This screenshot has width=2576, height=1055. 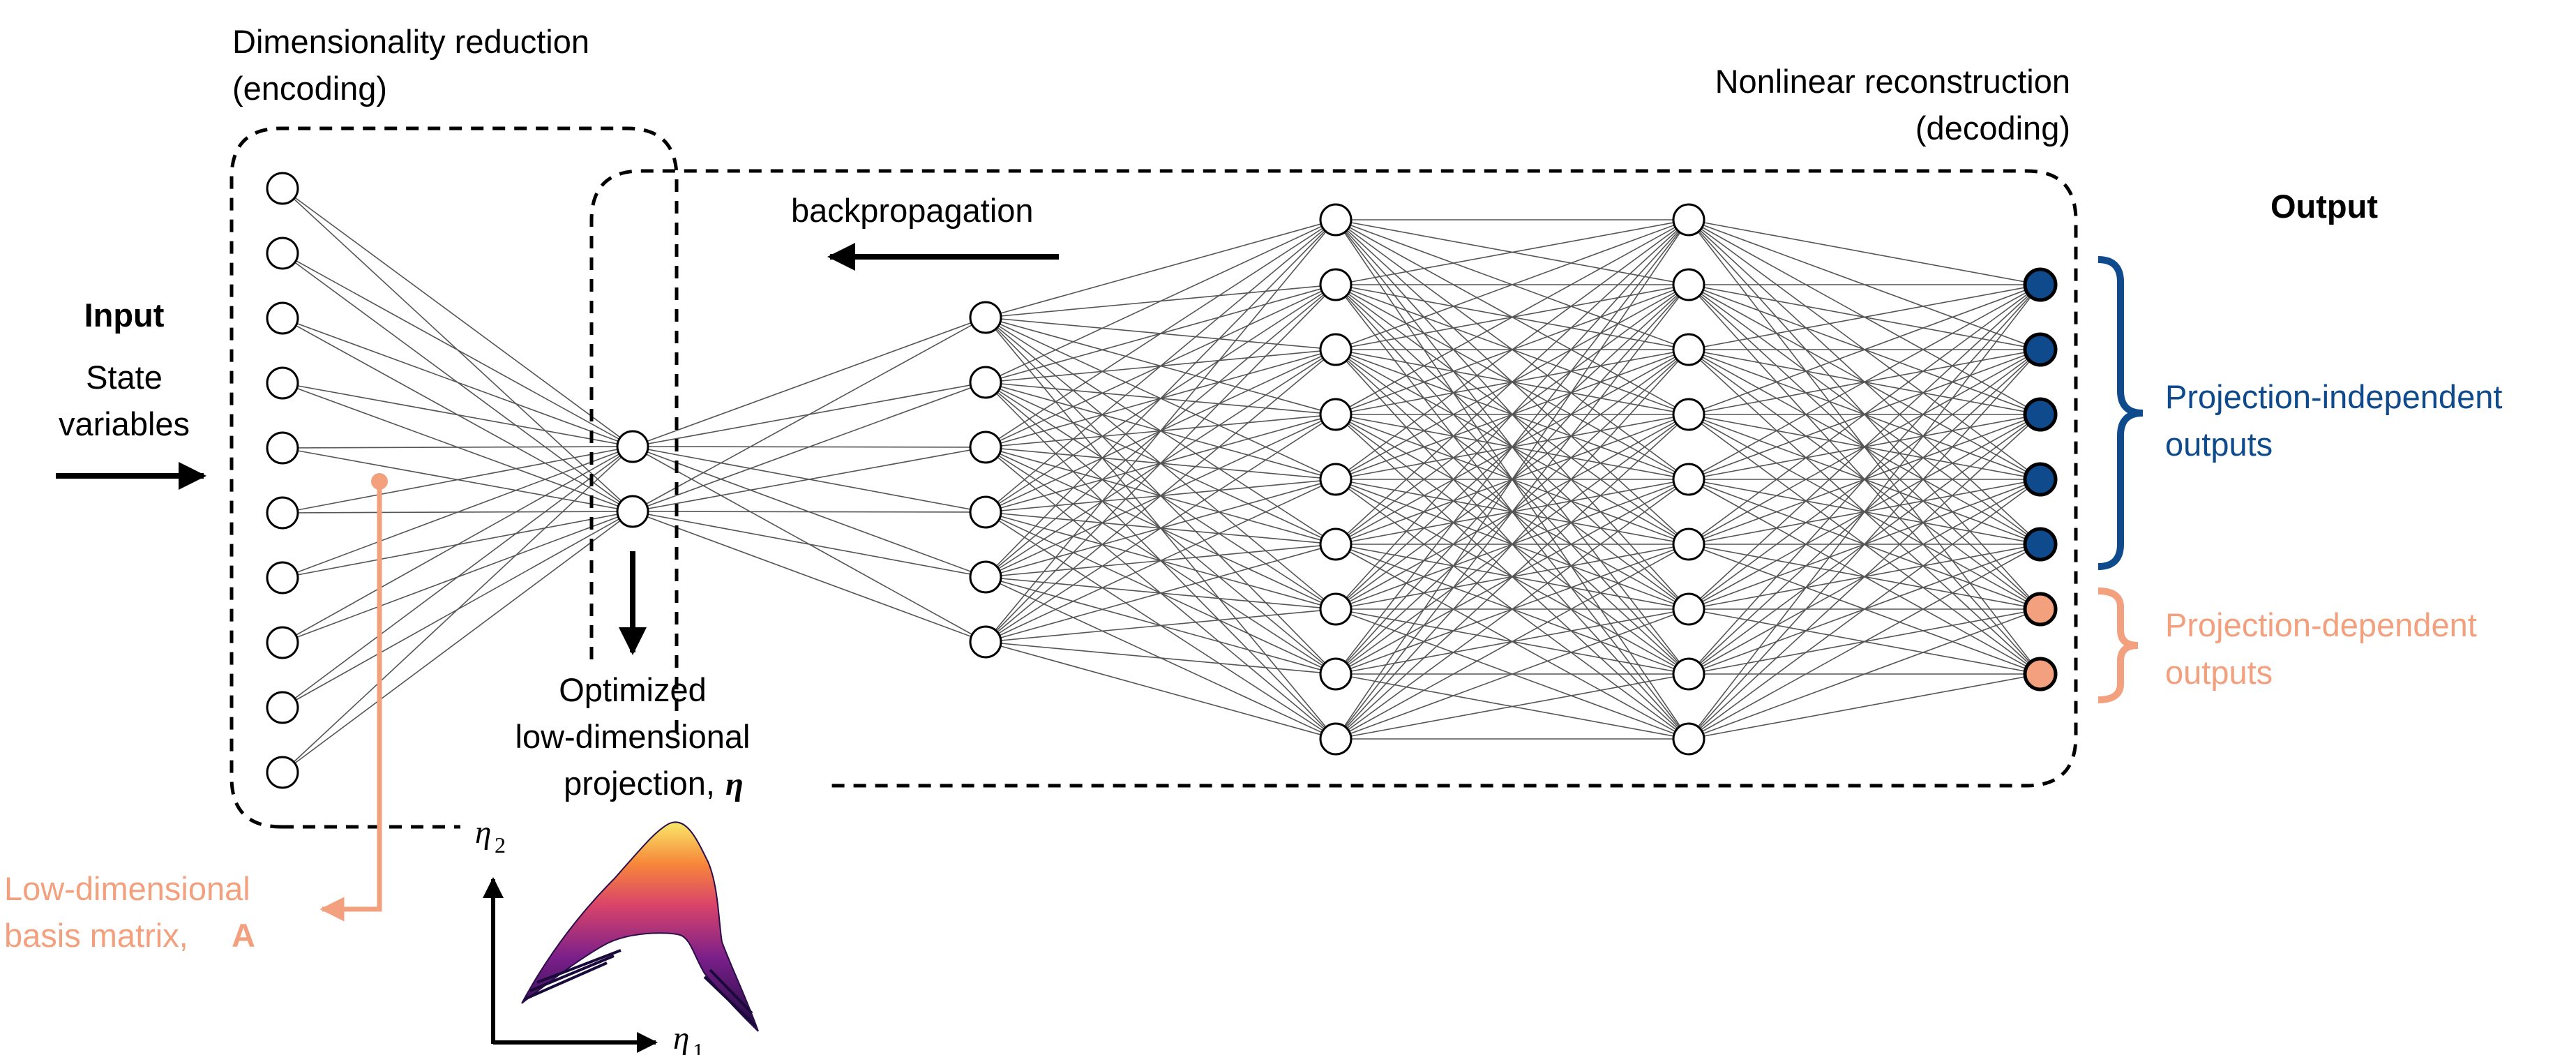 What do you see at coordinates (734, 784) in the screenshot?
I see `projection-eta-symbol: η` at bounding box center [734, 784].